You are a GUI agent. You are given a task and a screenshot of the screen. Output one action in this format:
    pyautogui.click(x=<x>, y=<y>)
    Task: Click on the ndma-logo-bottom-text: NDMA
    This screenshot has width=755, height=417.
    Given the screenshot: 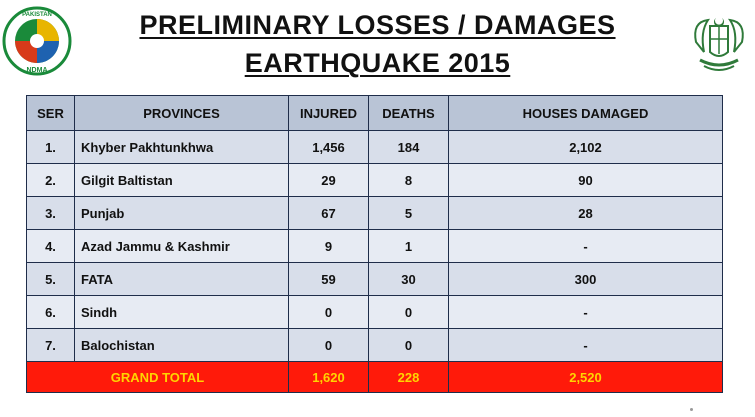 What is the action you would take?
    pyautogui.click(x=37, y=70)
    